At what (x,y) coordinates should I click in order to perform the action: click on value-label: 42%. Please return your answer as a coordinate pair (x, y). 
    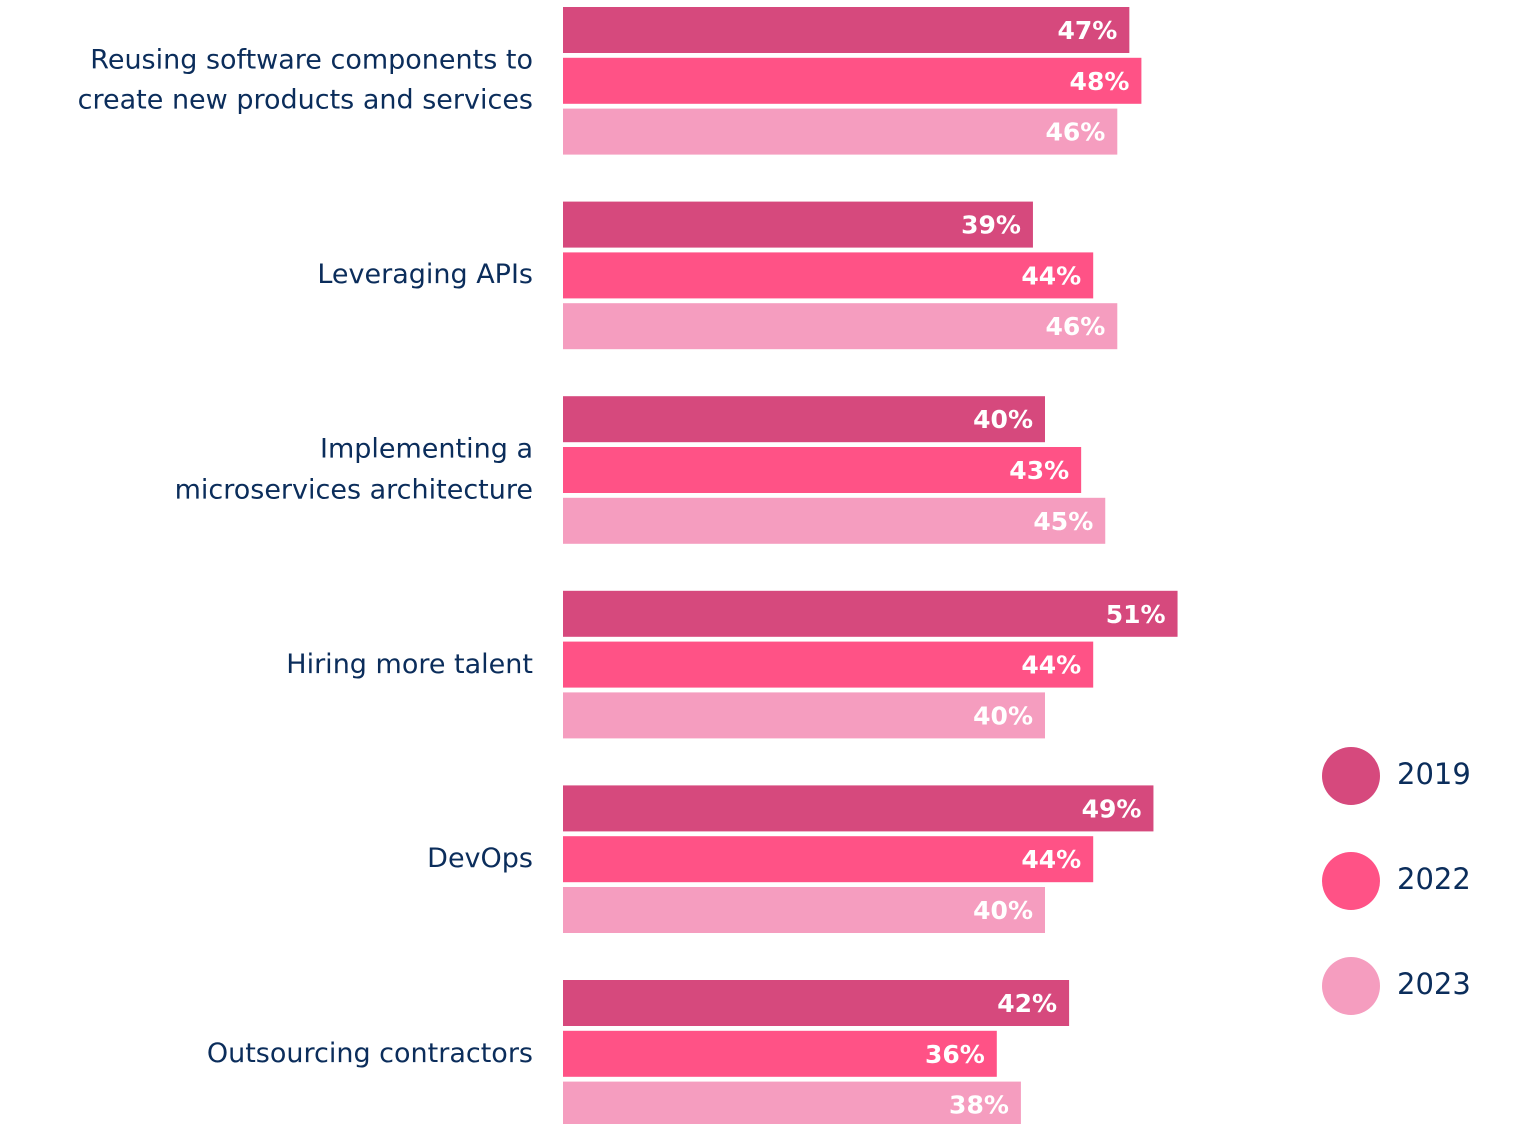
    Looking at the image, I should click on (1027, 1003).